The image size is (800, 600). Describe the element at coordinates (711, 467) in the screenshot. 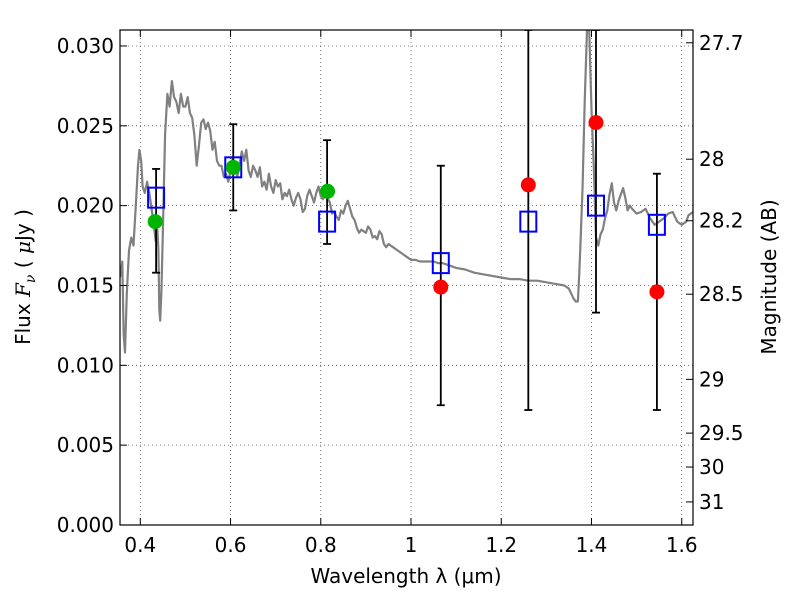

I see `y2-tick-label: 30` at that location.